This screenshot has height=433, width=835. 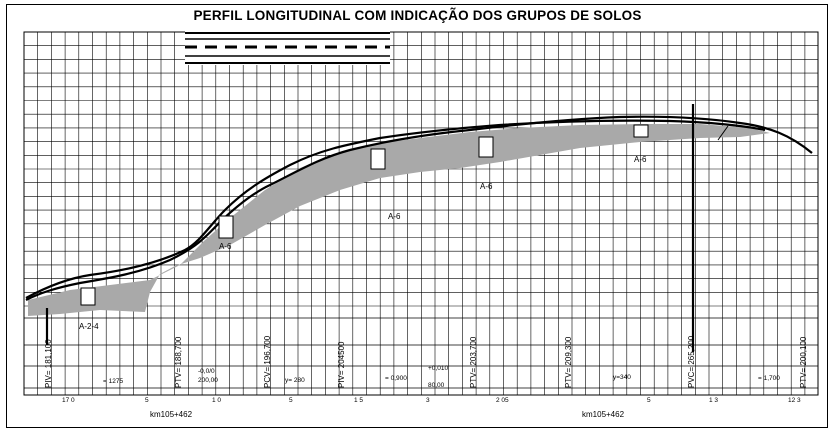 I want to click on station-label-ptv2: PTV= 203,700, so click(x=473, y=362).